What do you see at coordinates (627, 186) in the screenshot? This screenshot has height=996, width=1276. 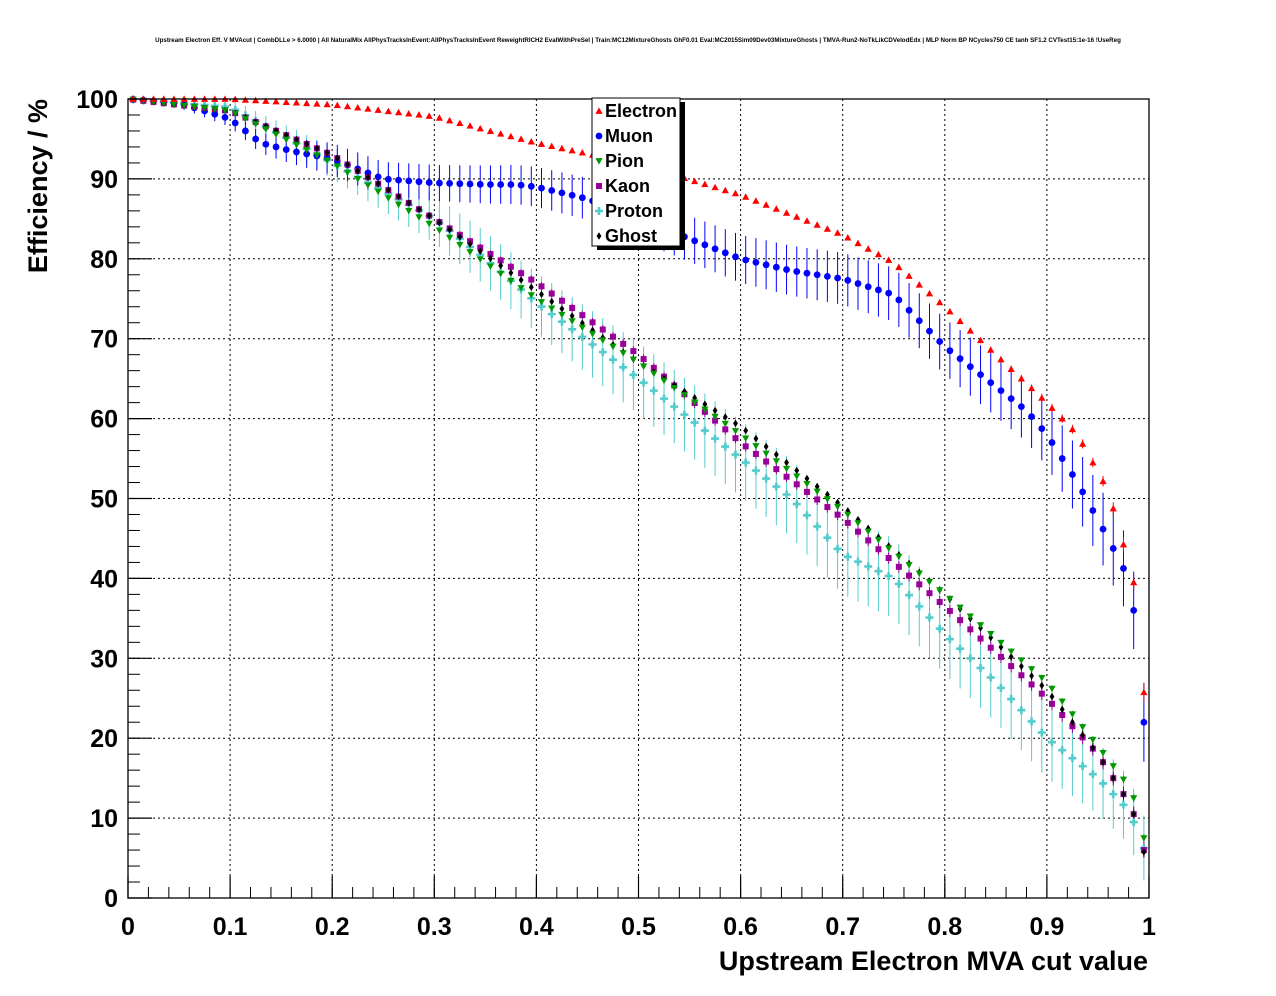 I see `kaon-legend-label: Kaon` at bounding box center [627, 186].